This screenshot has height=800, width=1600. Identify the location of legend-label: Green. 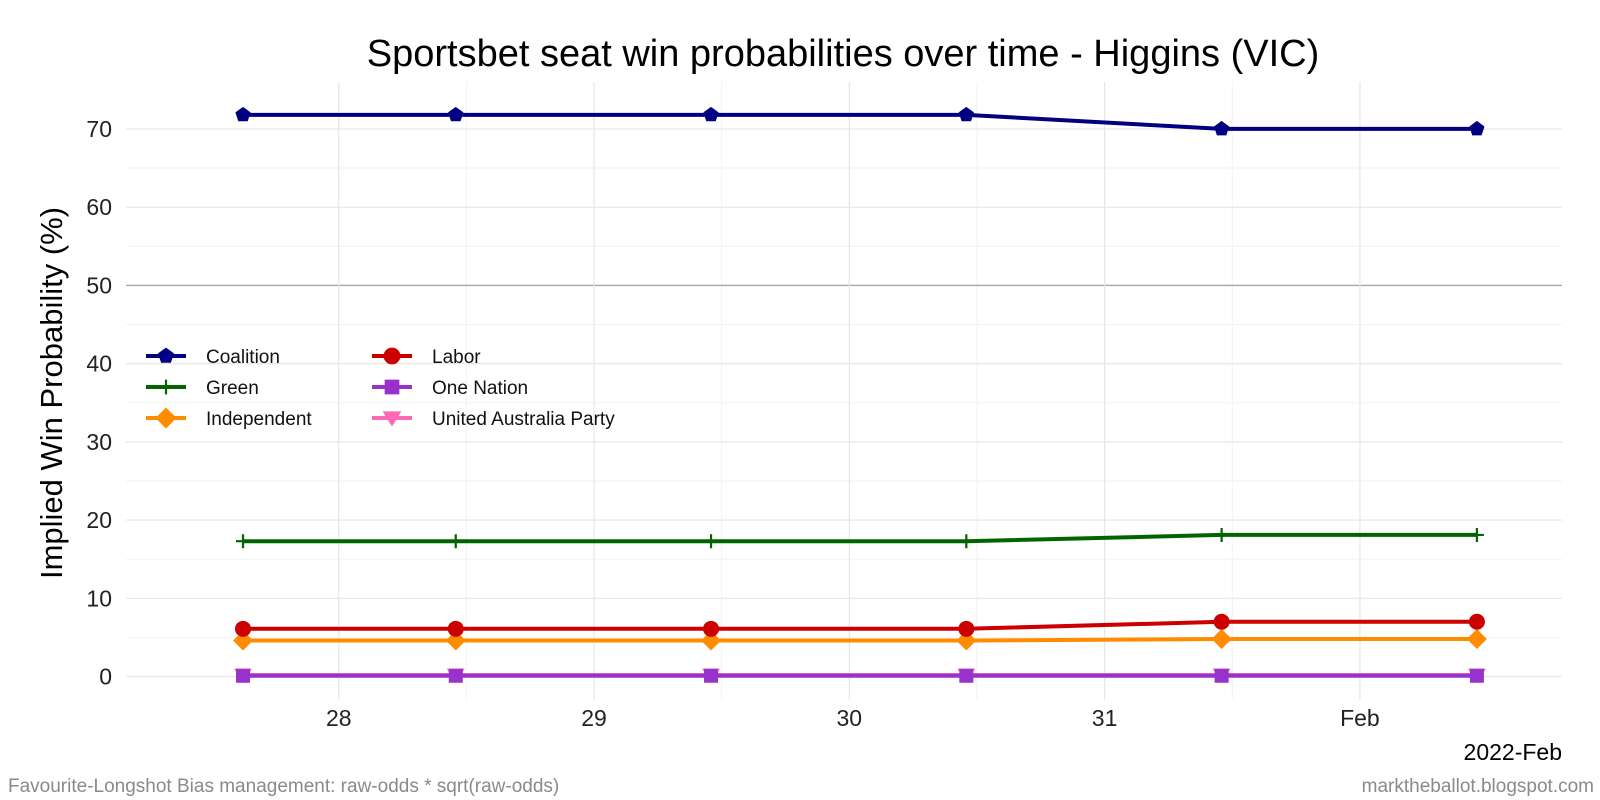
(232, 388).